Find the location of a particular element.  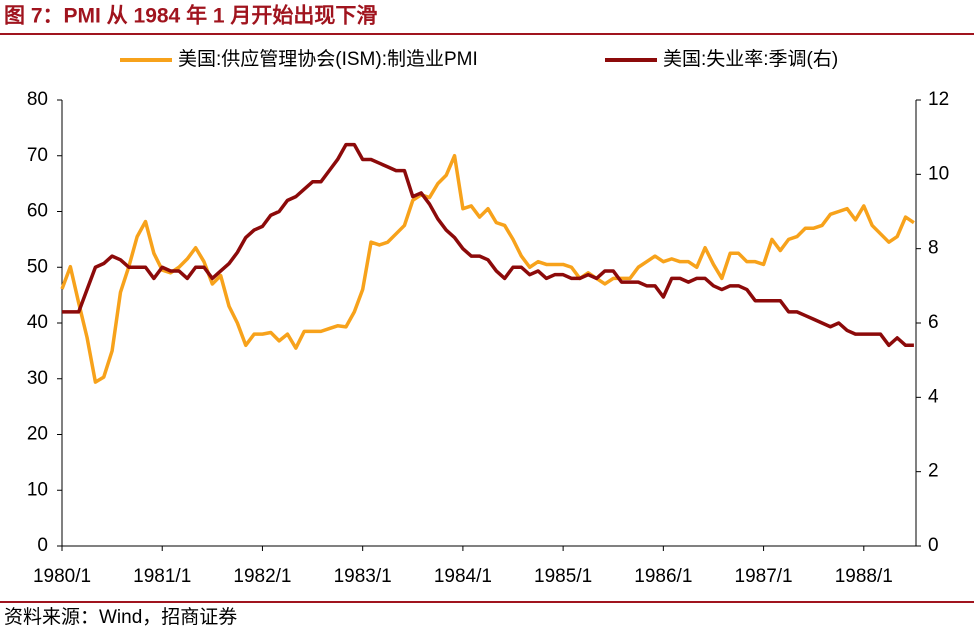

y2-tick-label: 2 is located at coordinates (933, 471).